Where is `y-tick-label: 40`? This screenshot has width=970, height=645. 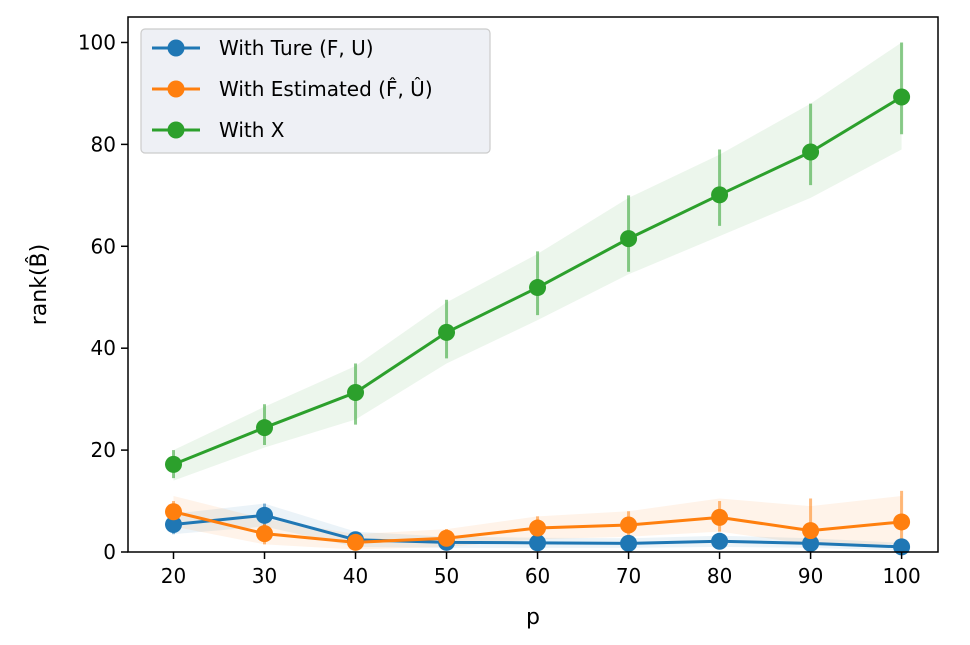 y-tick-label: 40 is located at coordinates (103, 348).